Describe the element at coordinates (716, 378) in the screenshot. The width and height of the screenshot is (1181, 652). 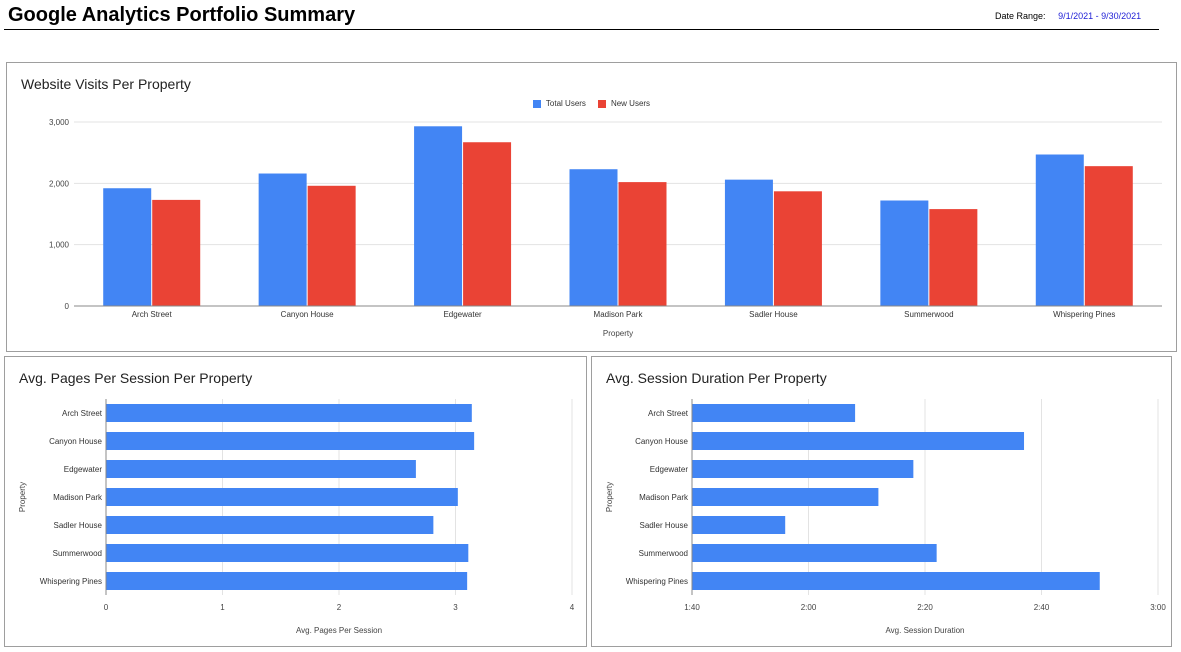
I see `chart-title: Avg. Session Duration Per Property` at that location.